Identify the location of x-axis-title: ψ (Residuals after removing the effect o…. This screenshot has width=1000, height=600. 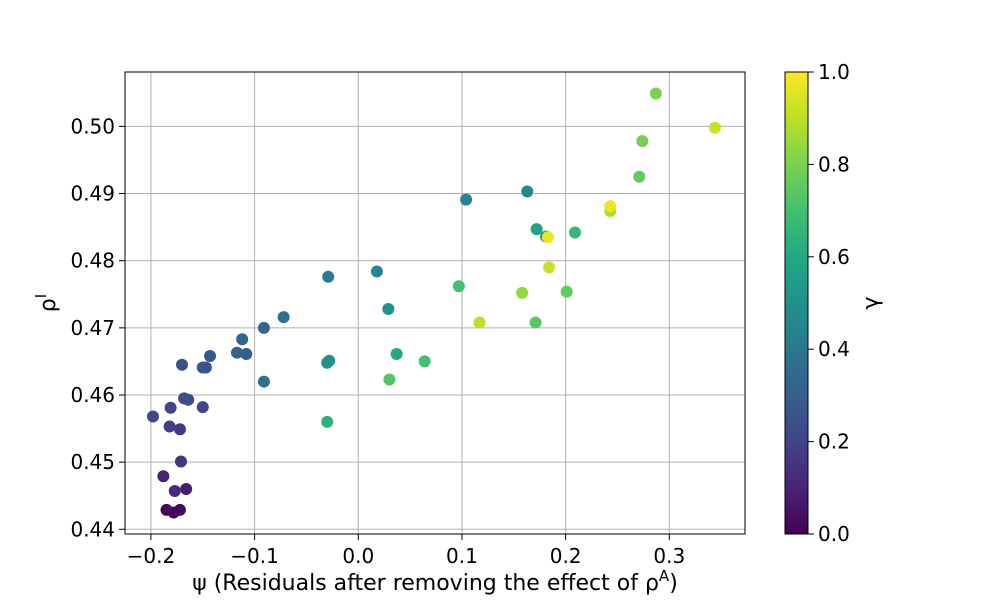
(435, 581).